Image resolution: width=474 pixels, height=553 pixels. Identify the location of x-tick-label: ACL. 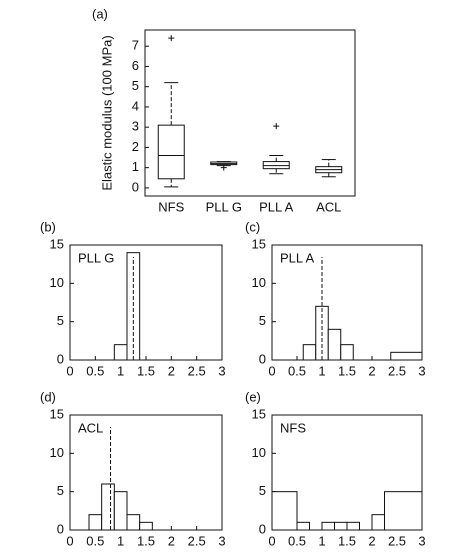
(328, 206).